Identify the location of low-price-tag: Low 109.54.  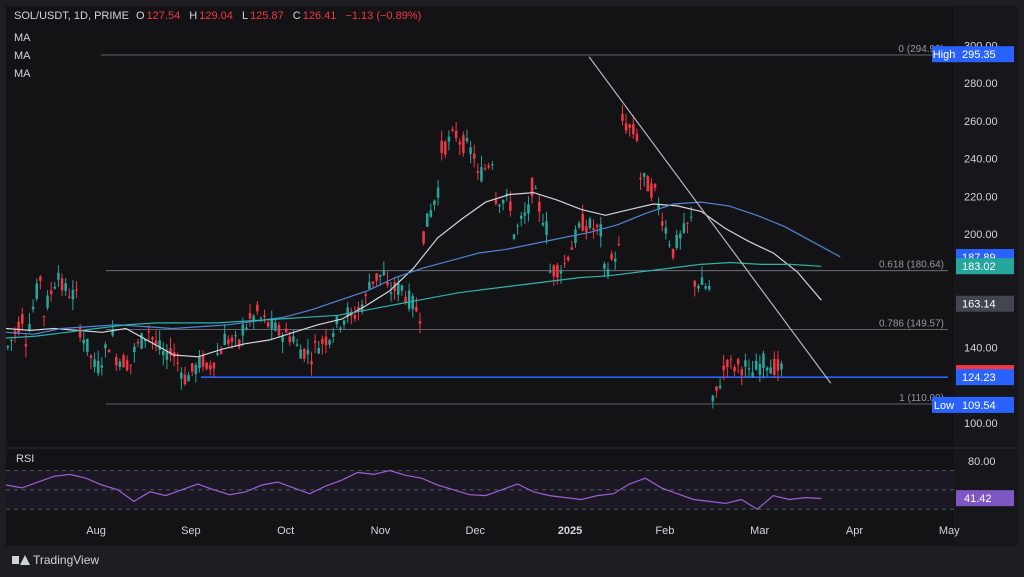
(973, 404).